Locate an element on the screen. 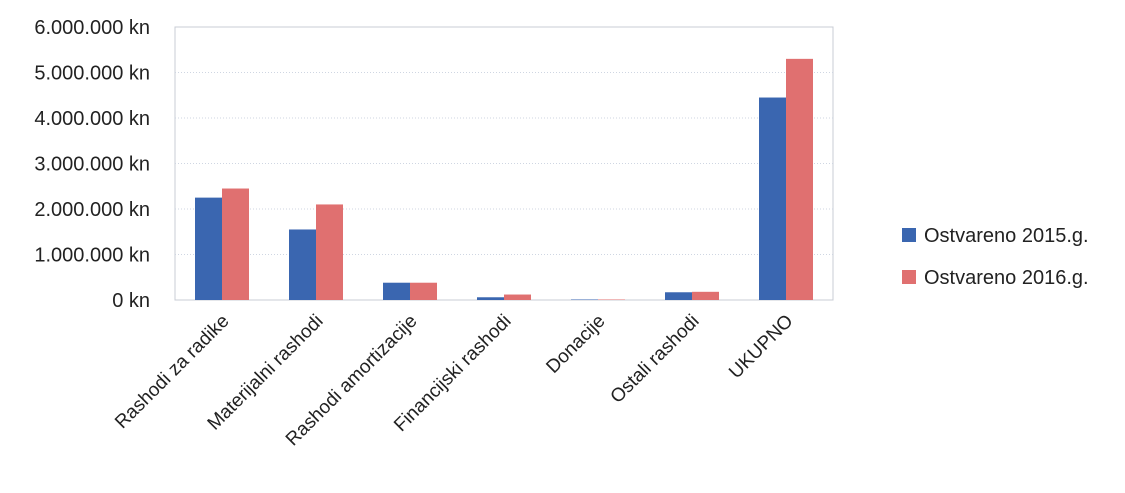  y-tick-label: 1.000.000 kn is located at coordinates (92, 256).